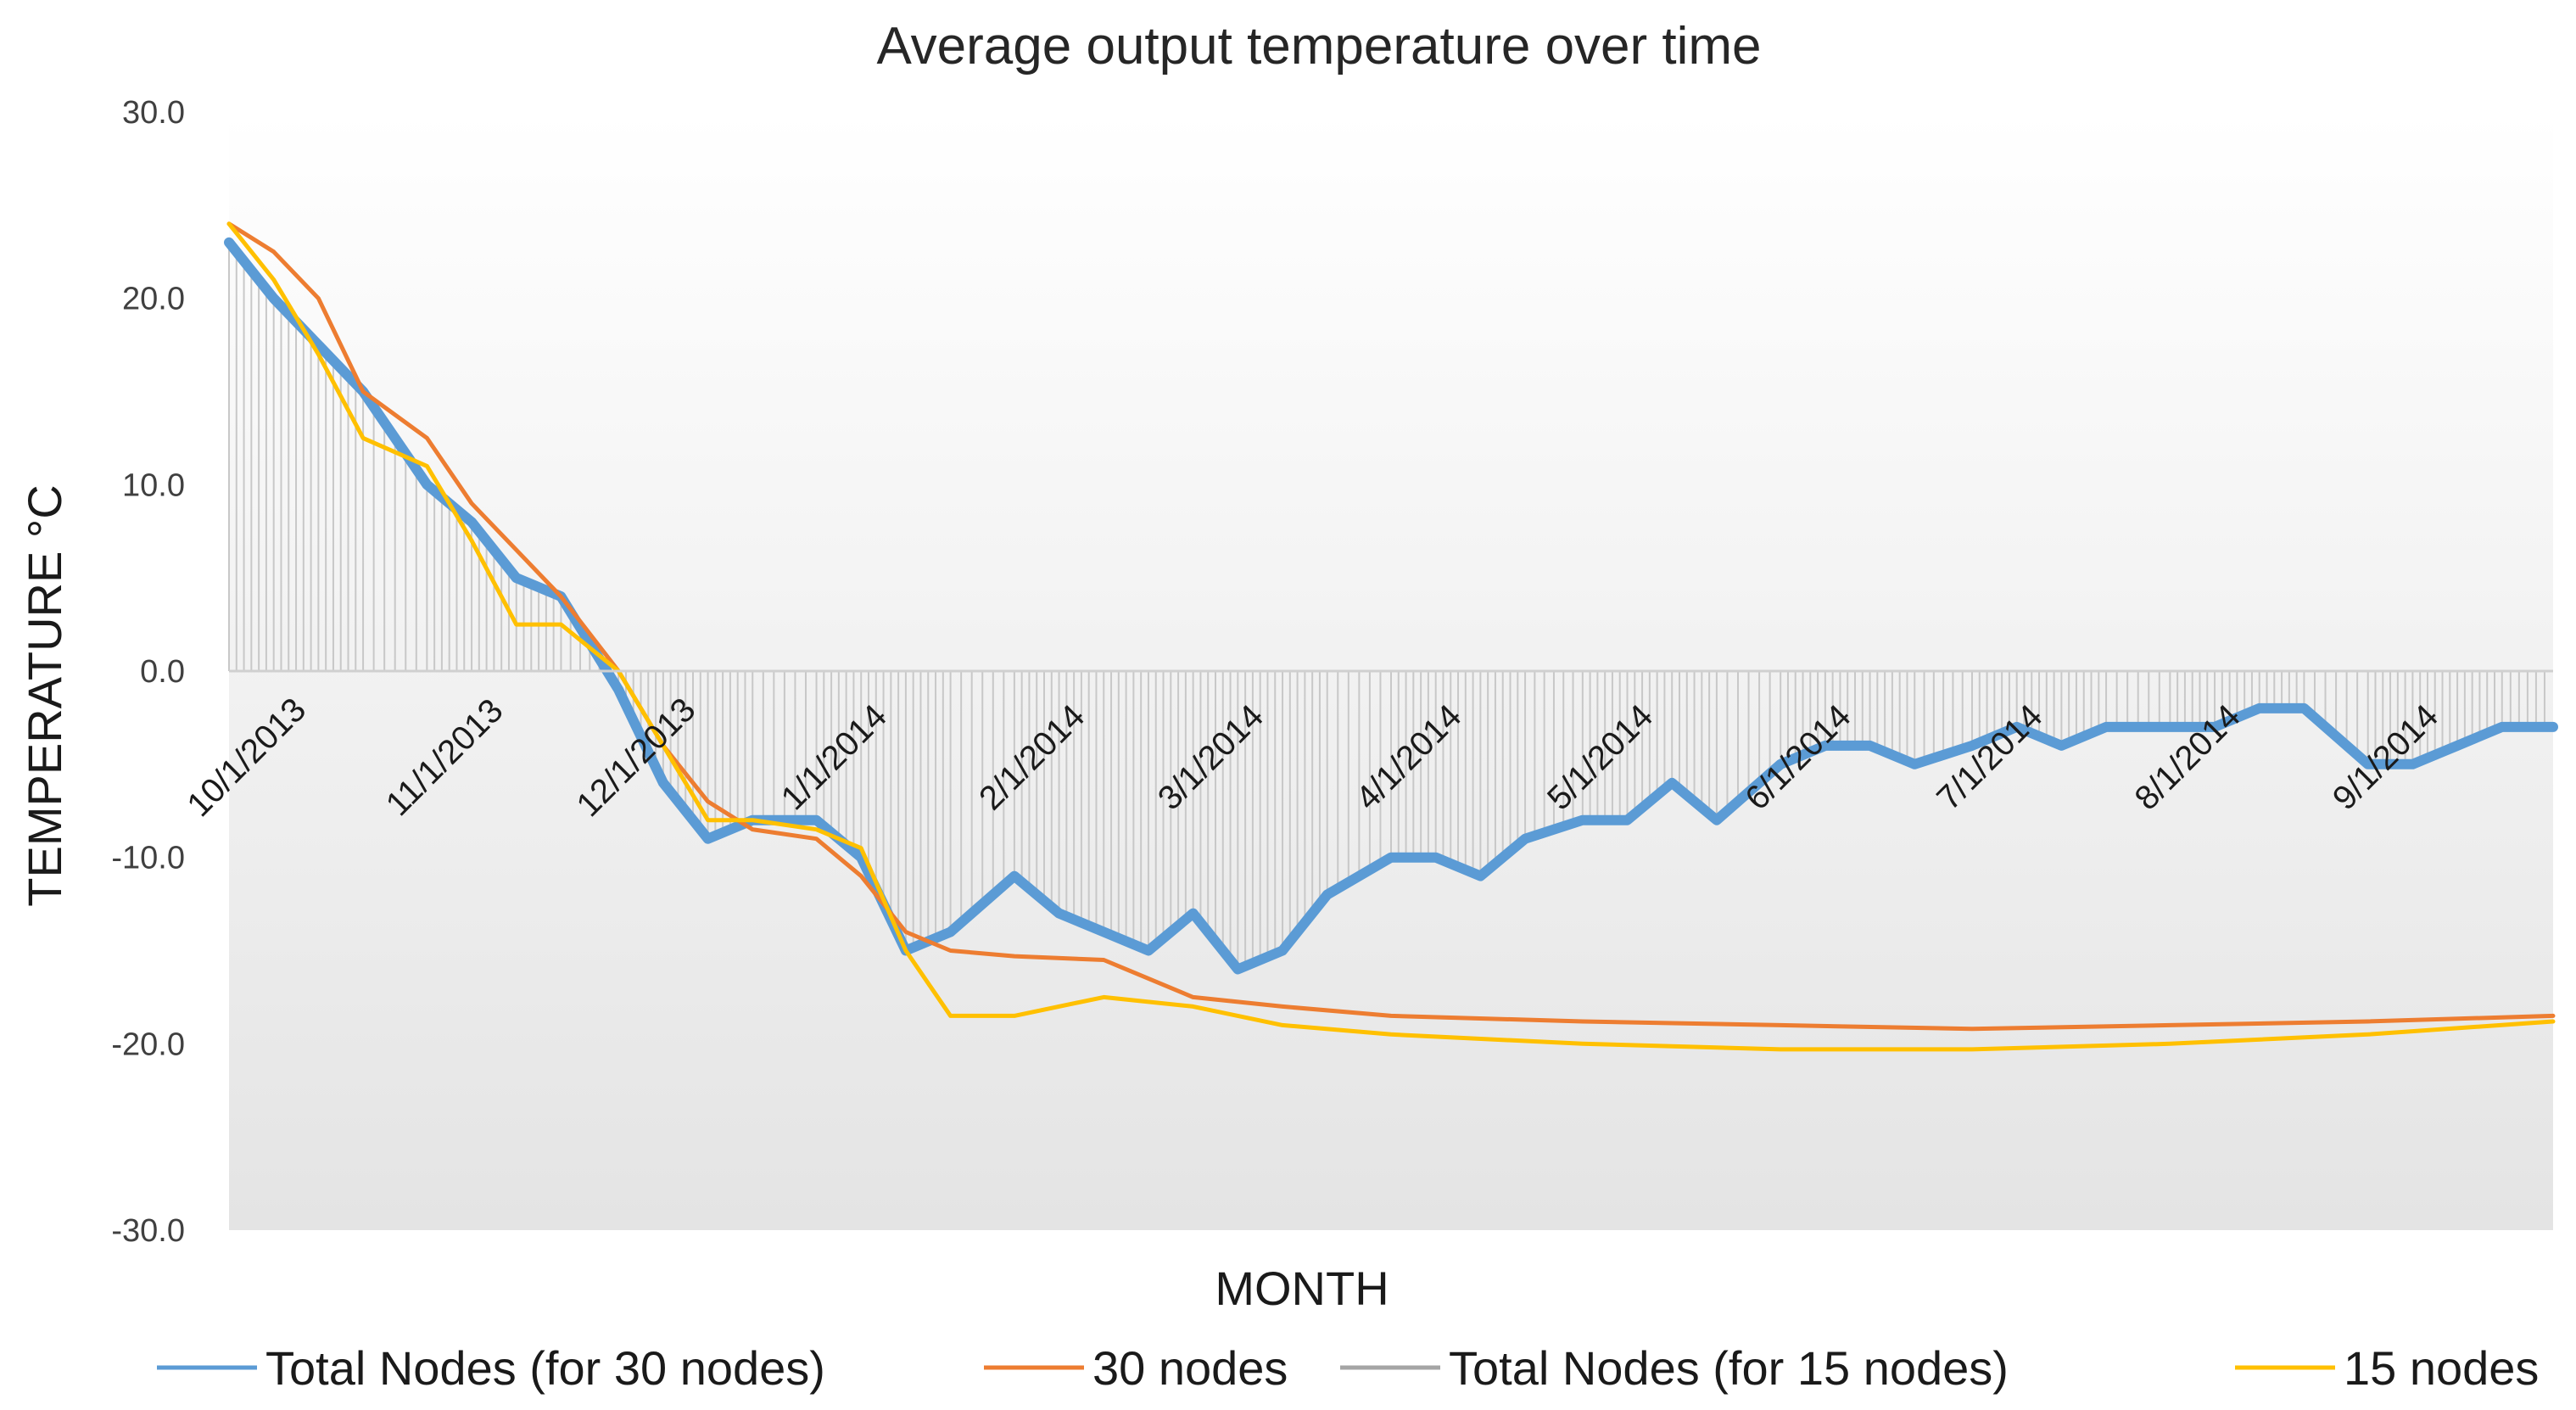 The height and width of the screenshot is (1410, 2576). I want to click on y-tick-label: 30.0, so click(153, 113).